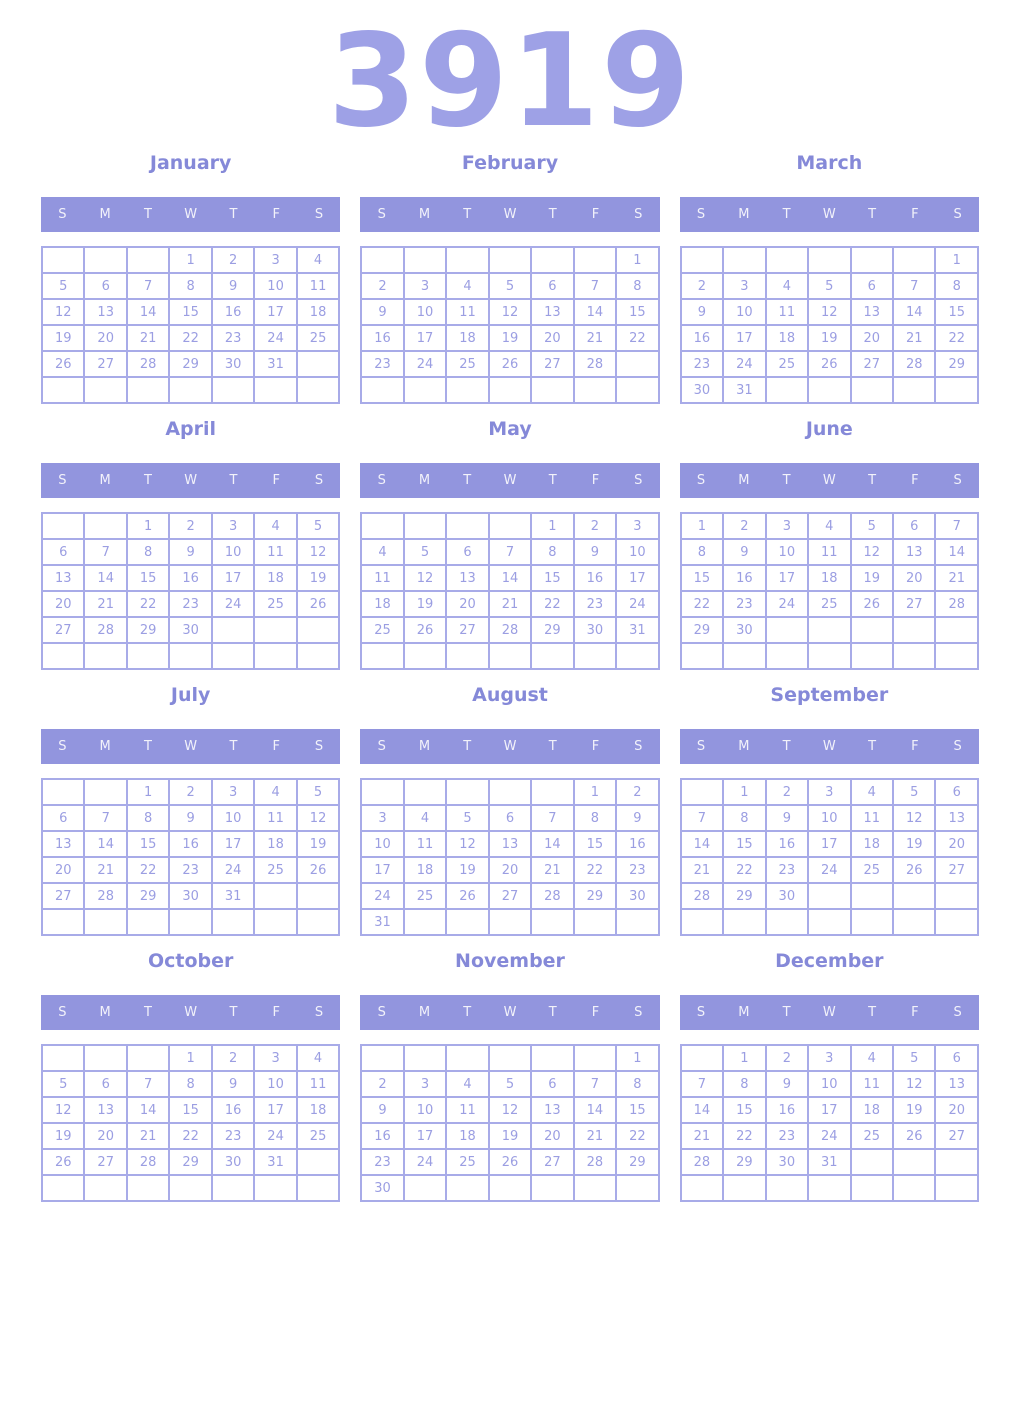 The image size is (1020, 1412). Describe the element at coordinates (382, 1110) in the screenshot. I see `day-cell: 9` at that location.